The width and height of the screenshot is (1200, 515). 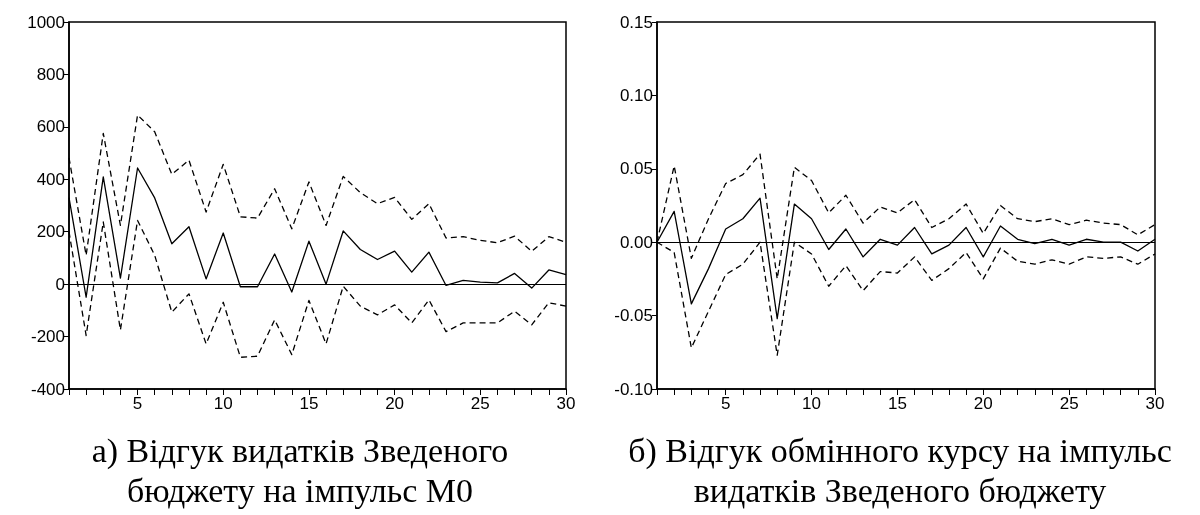 I want to click on y-tick-label: 200, so click(x=50, y=232).